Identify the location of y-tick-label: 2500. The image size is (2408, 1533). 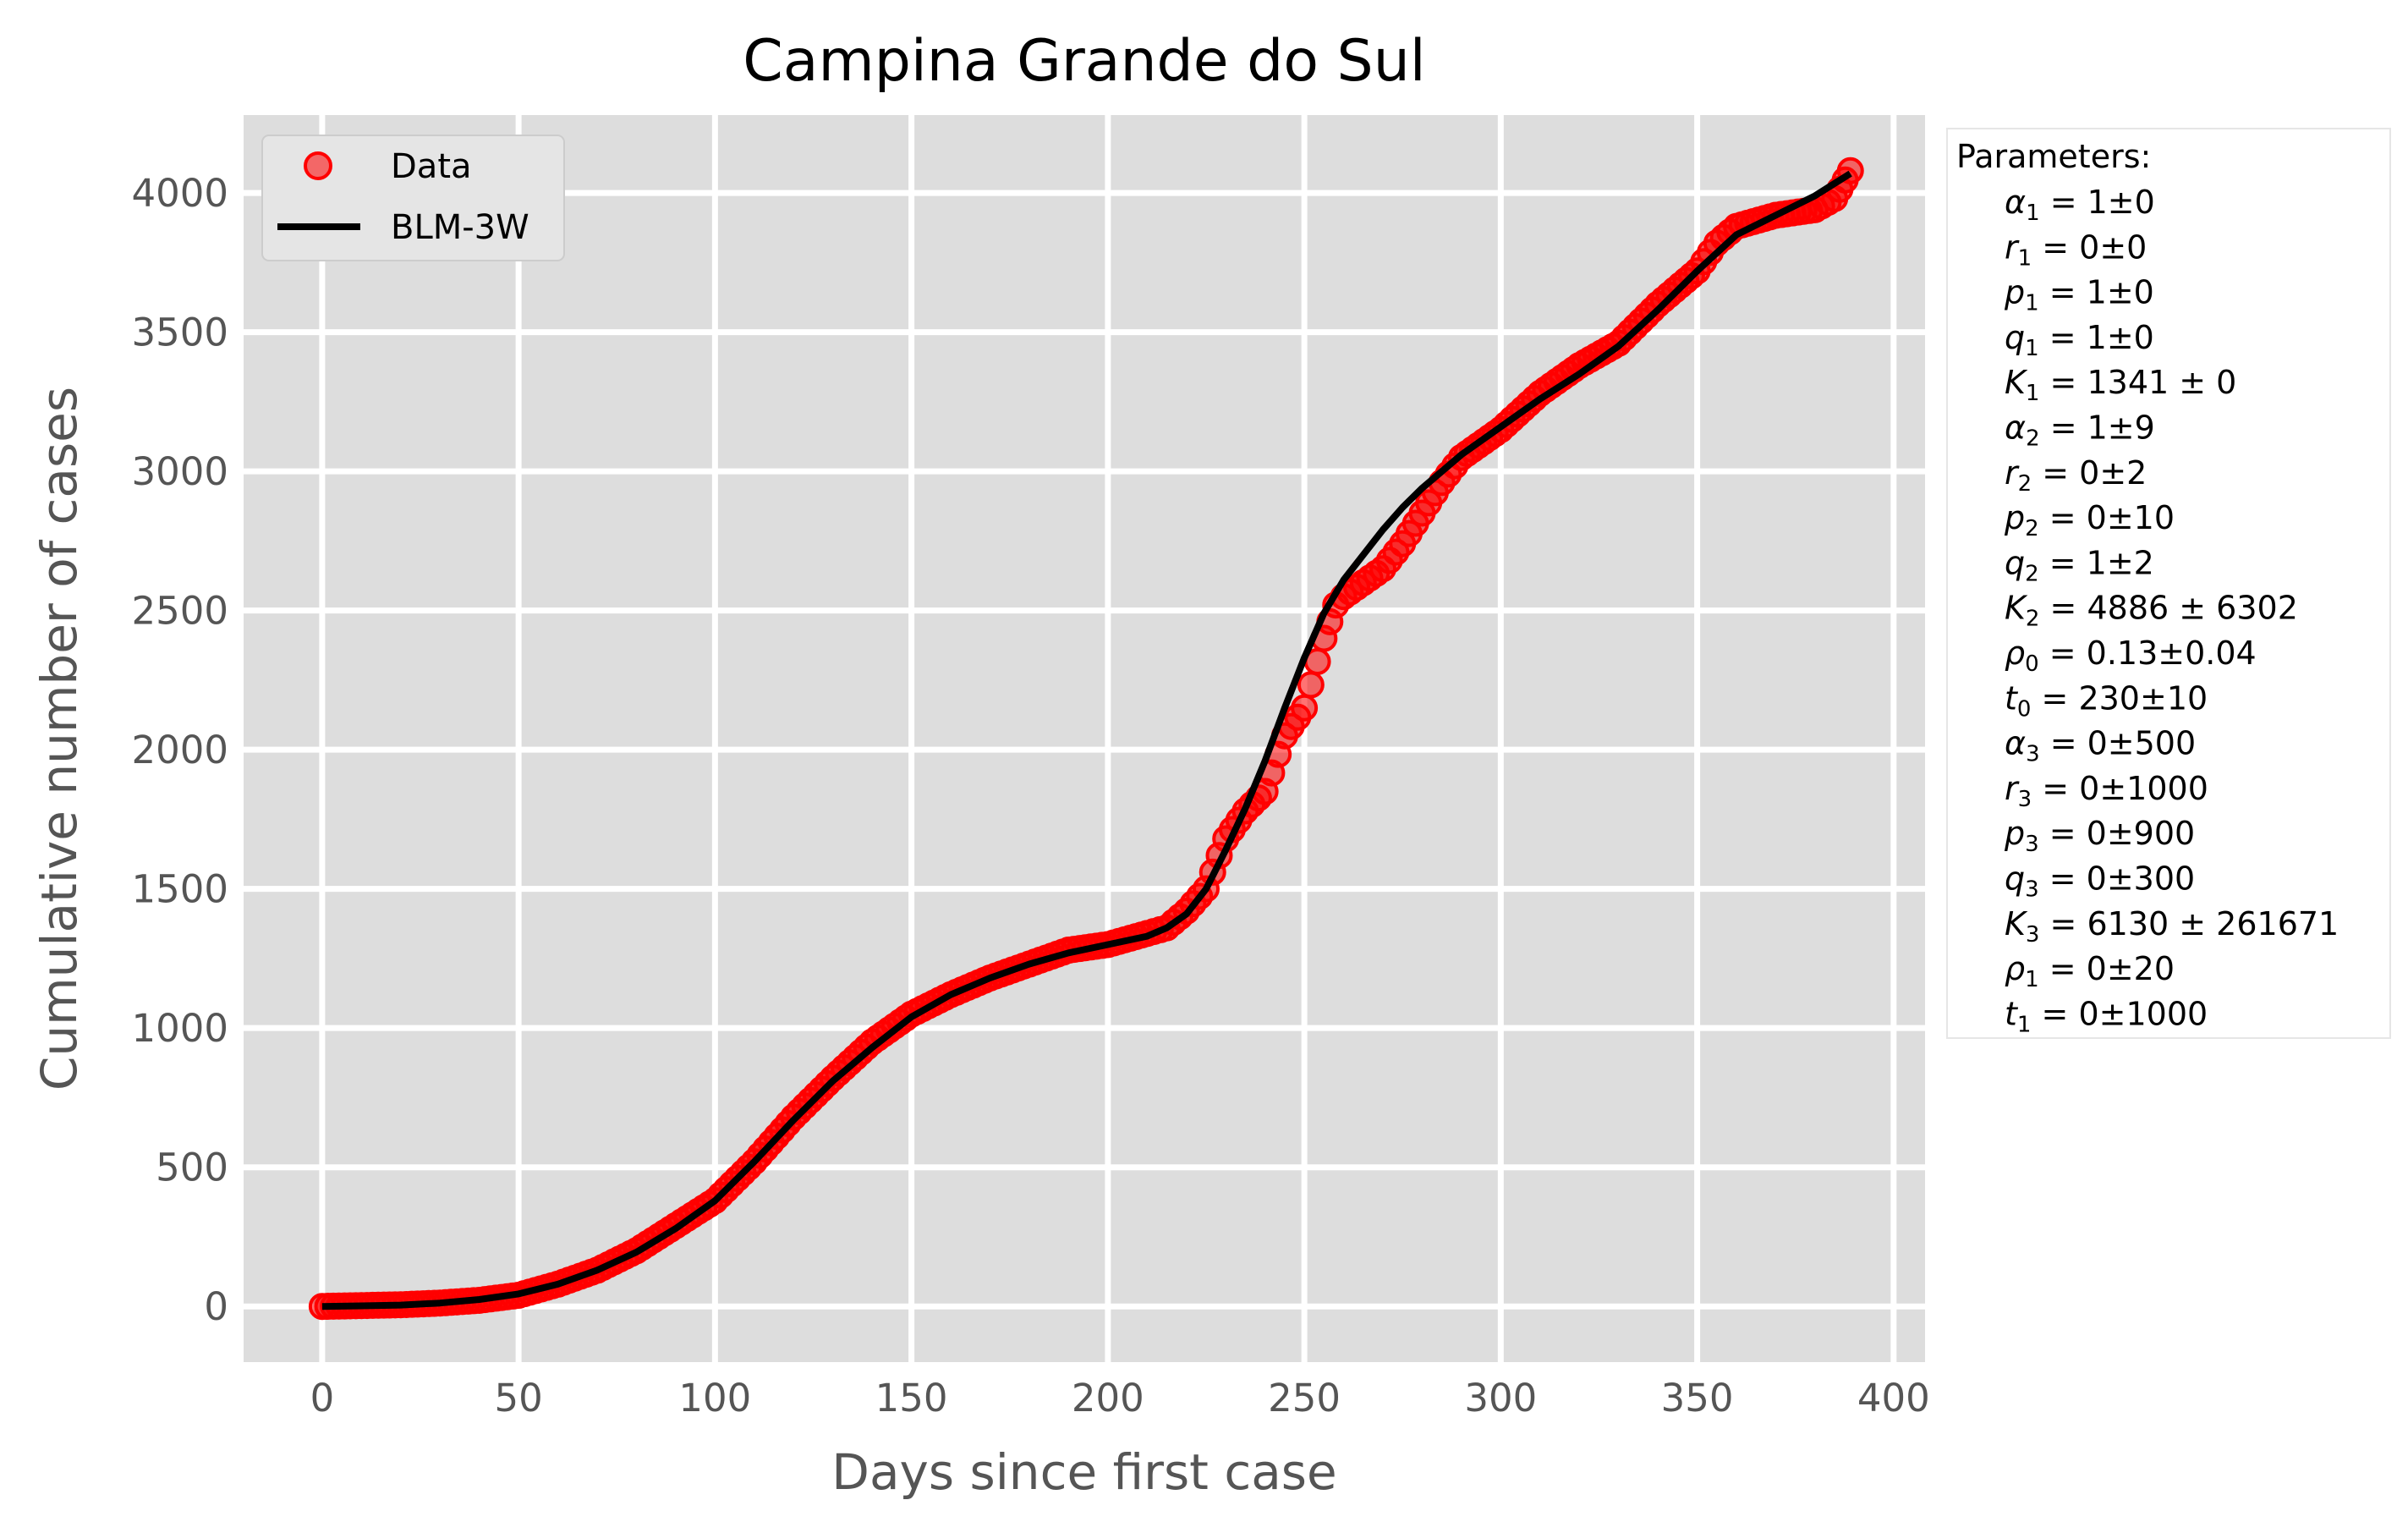
(180, 611).